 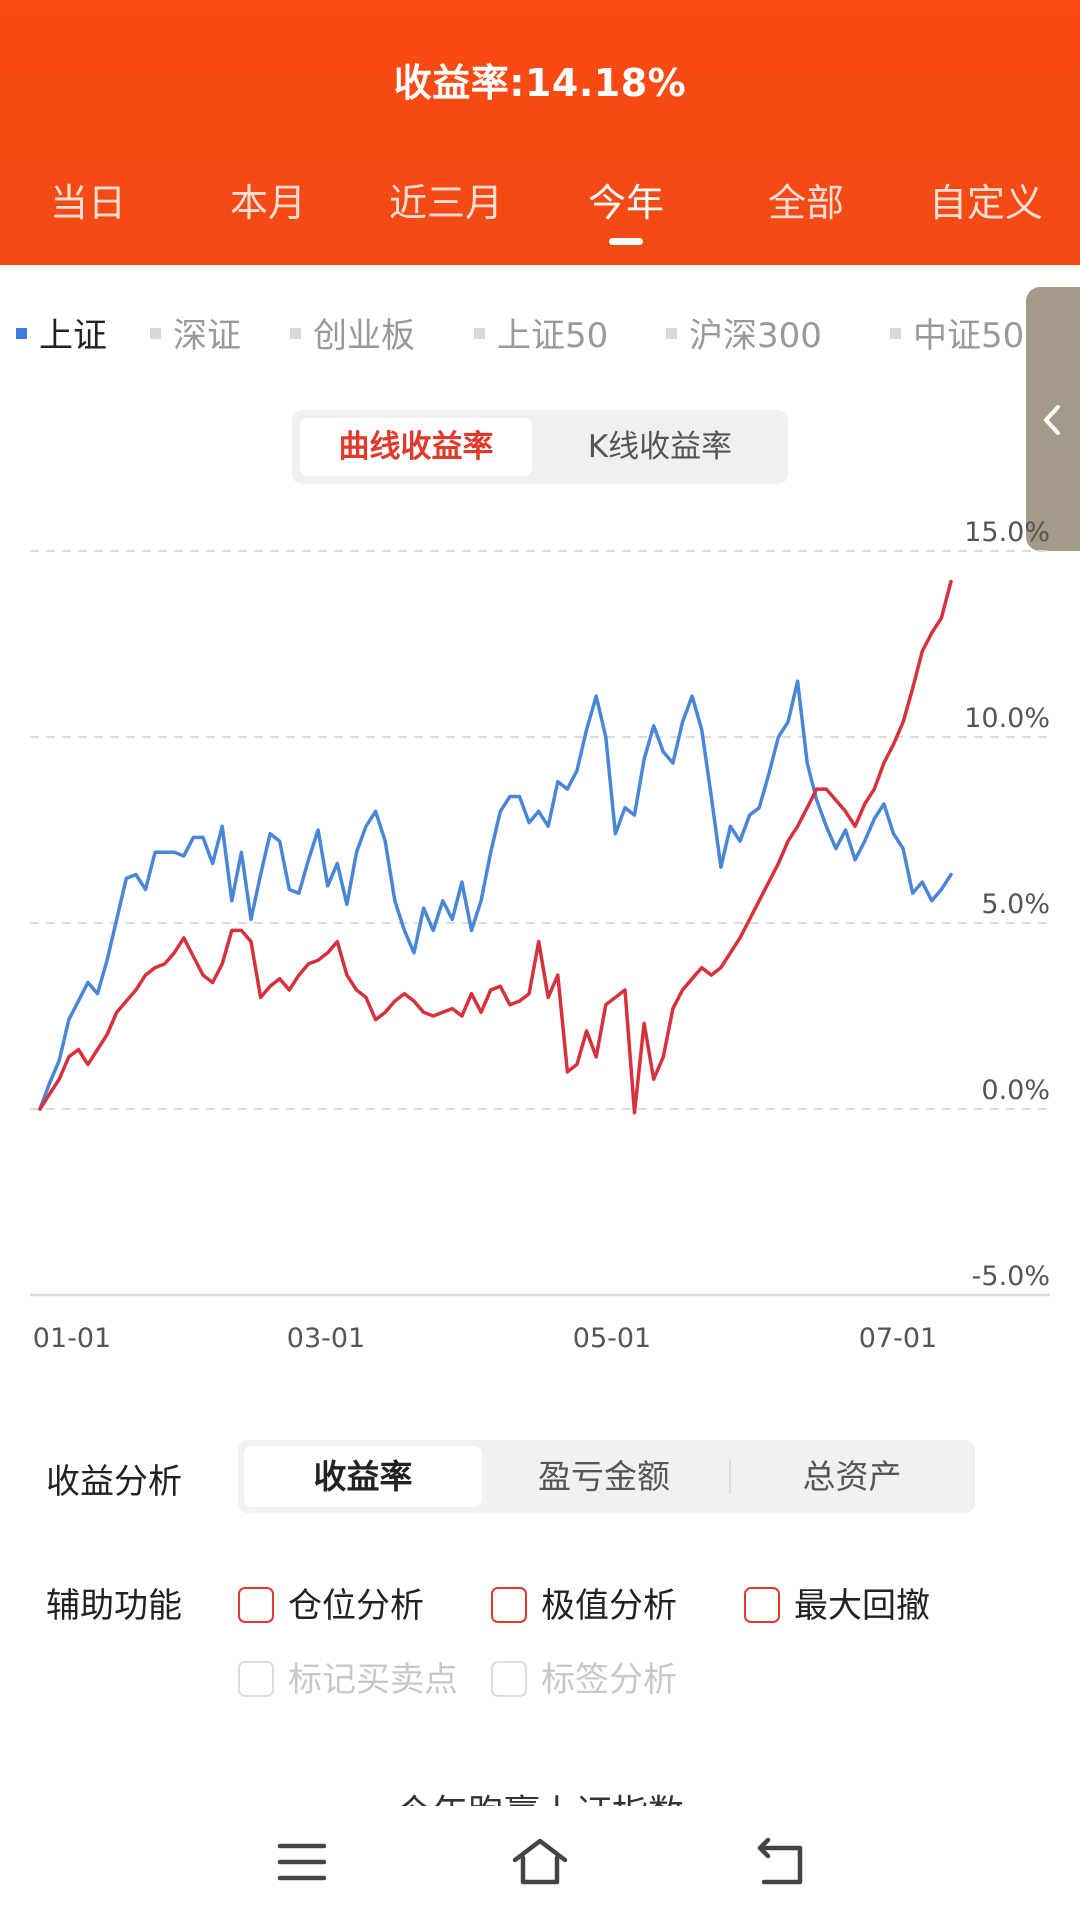 What do you see at coordinates (1007, 532) in the screenshot?
I see `y-tick-label: 15.0%` at bounding box center [1007, 532].